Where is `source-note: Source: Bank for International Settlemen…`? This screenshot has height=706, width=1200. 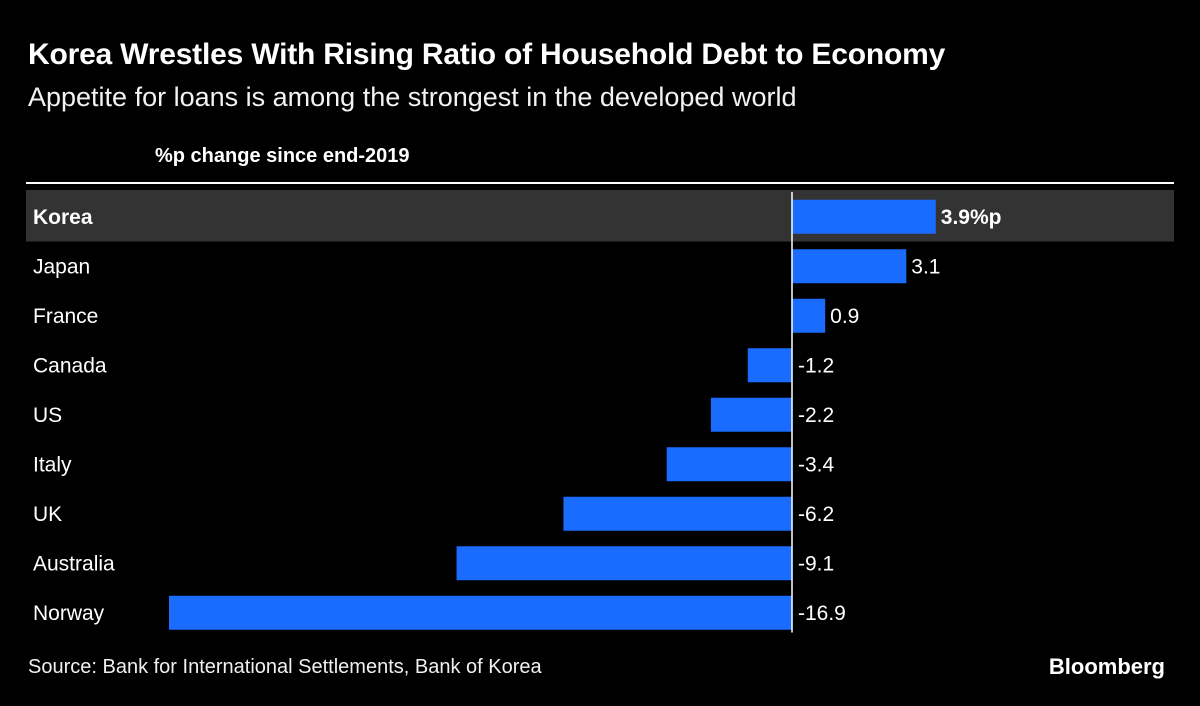 source-note: Source: Bank for International Settlemen… is located at coordinates (285, 667).